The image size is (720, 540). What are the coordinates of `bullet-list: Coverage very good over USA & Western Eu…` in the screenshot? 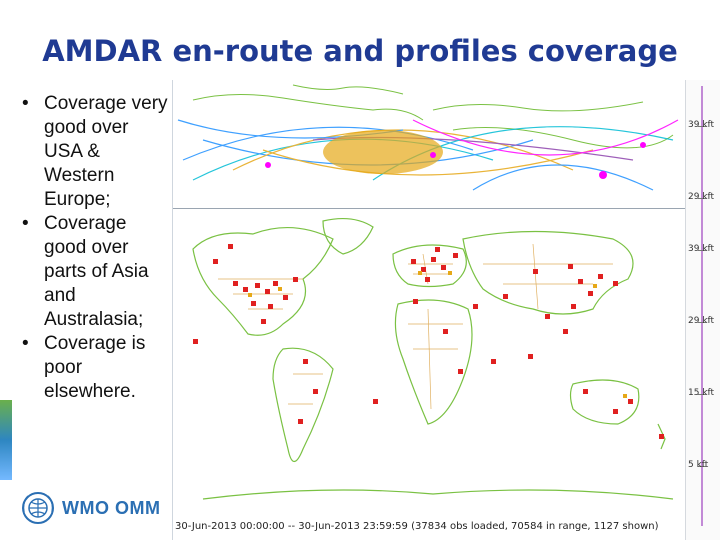 It's located at (95, 248).